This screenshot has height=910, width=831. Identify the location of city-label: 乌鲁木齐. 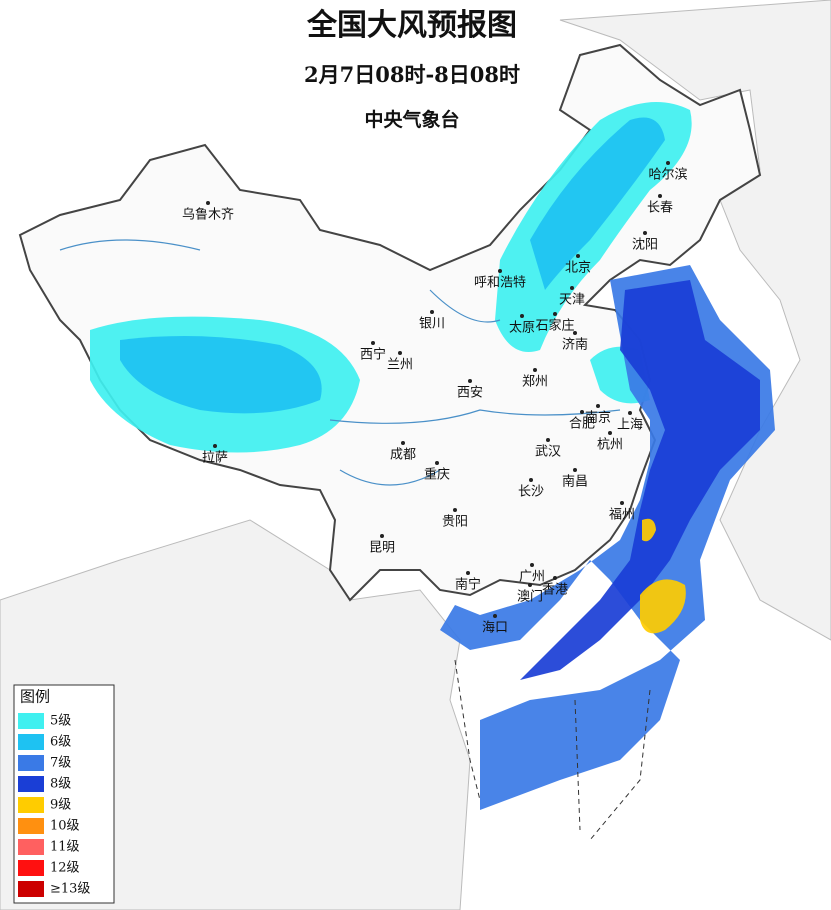
(208, 215).